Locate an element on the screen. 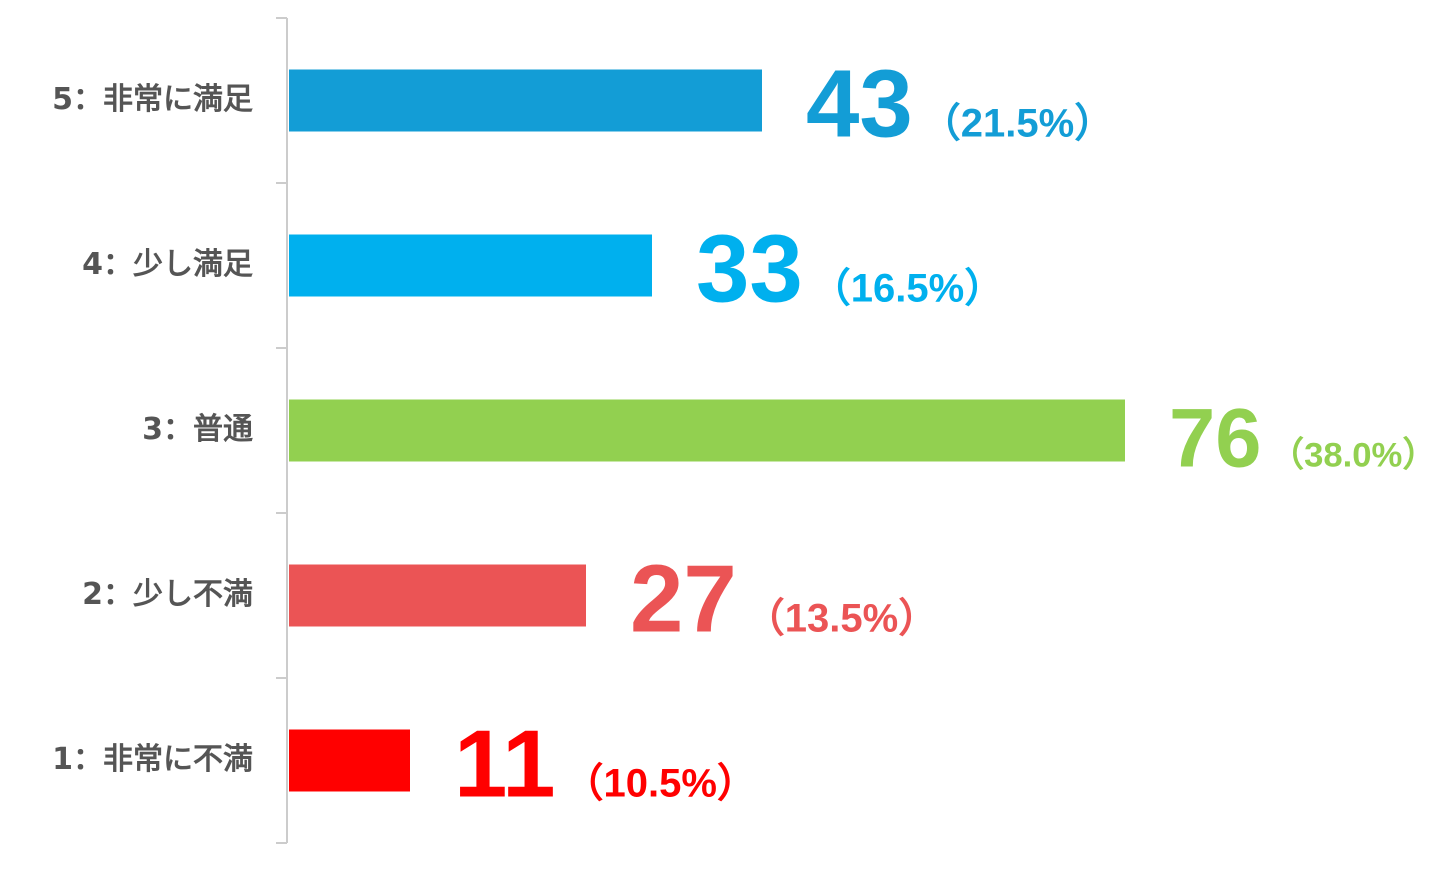 This screenshot has width=1440, height=870. value-number: 43 is located at coordinates (859, 104).